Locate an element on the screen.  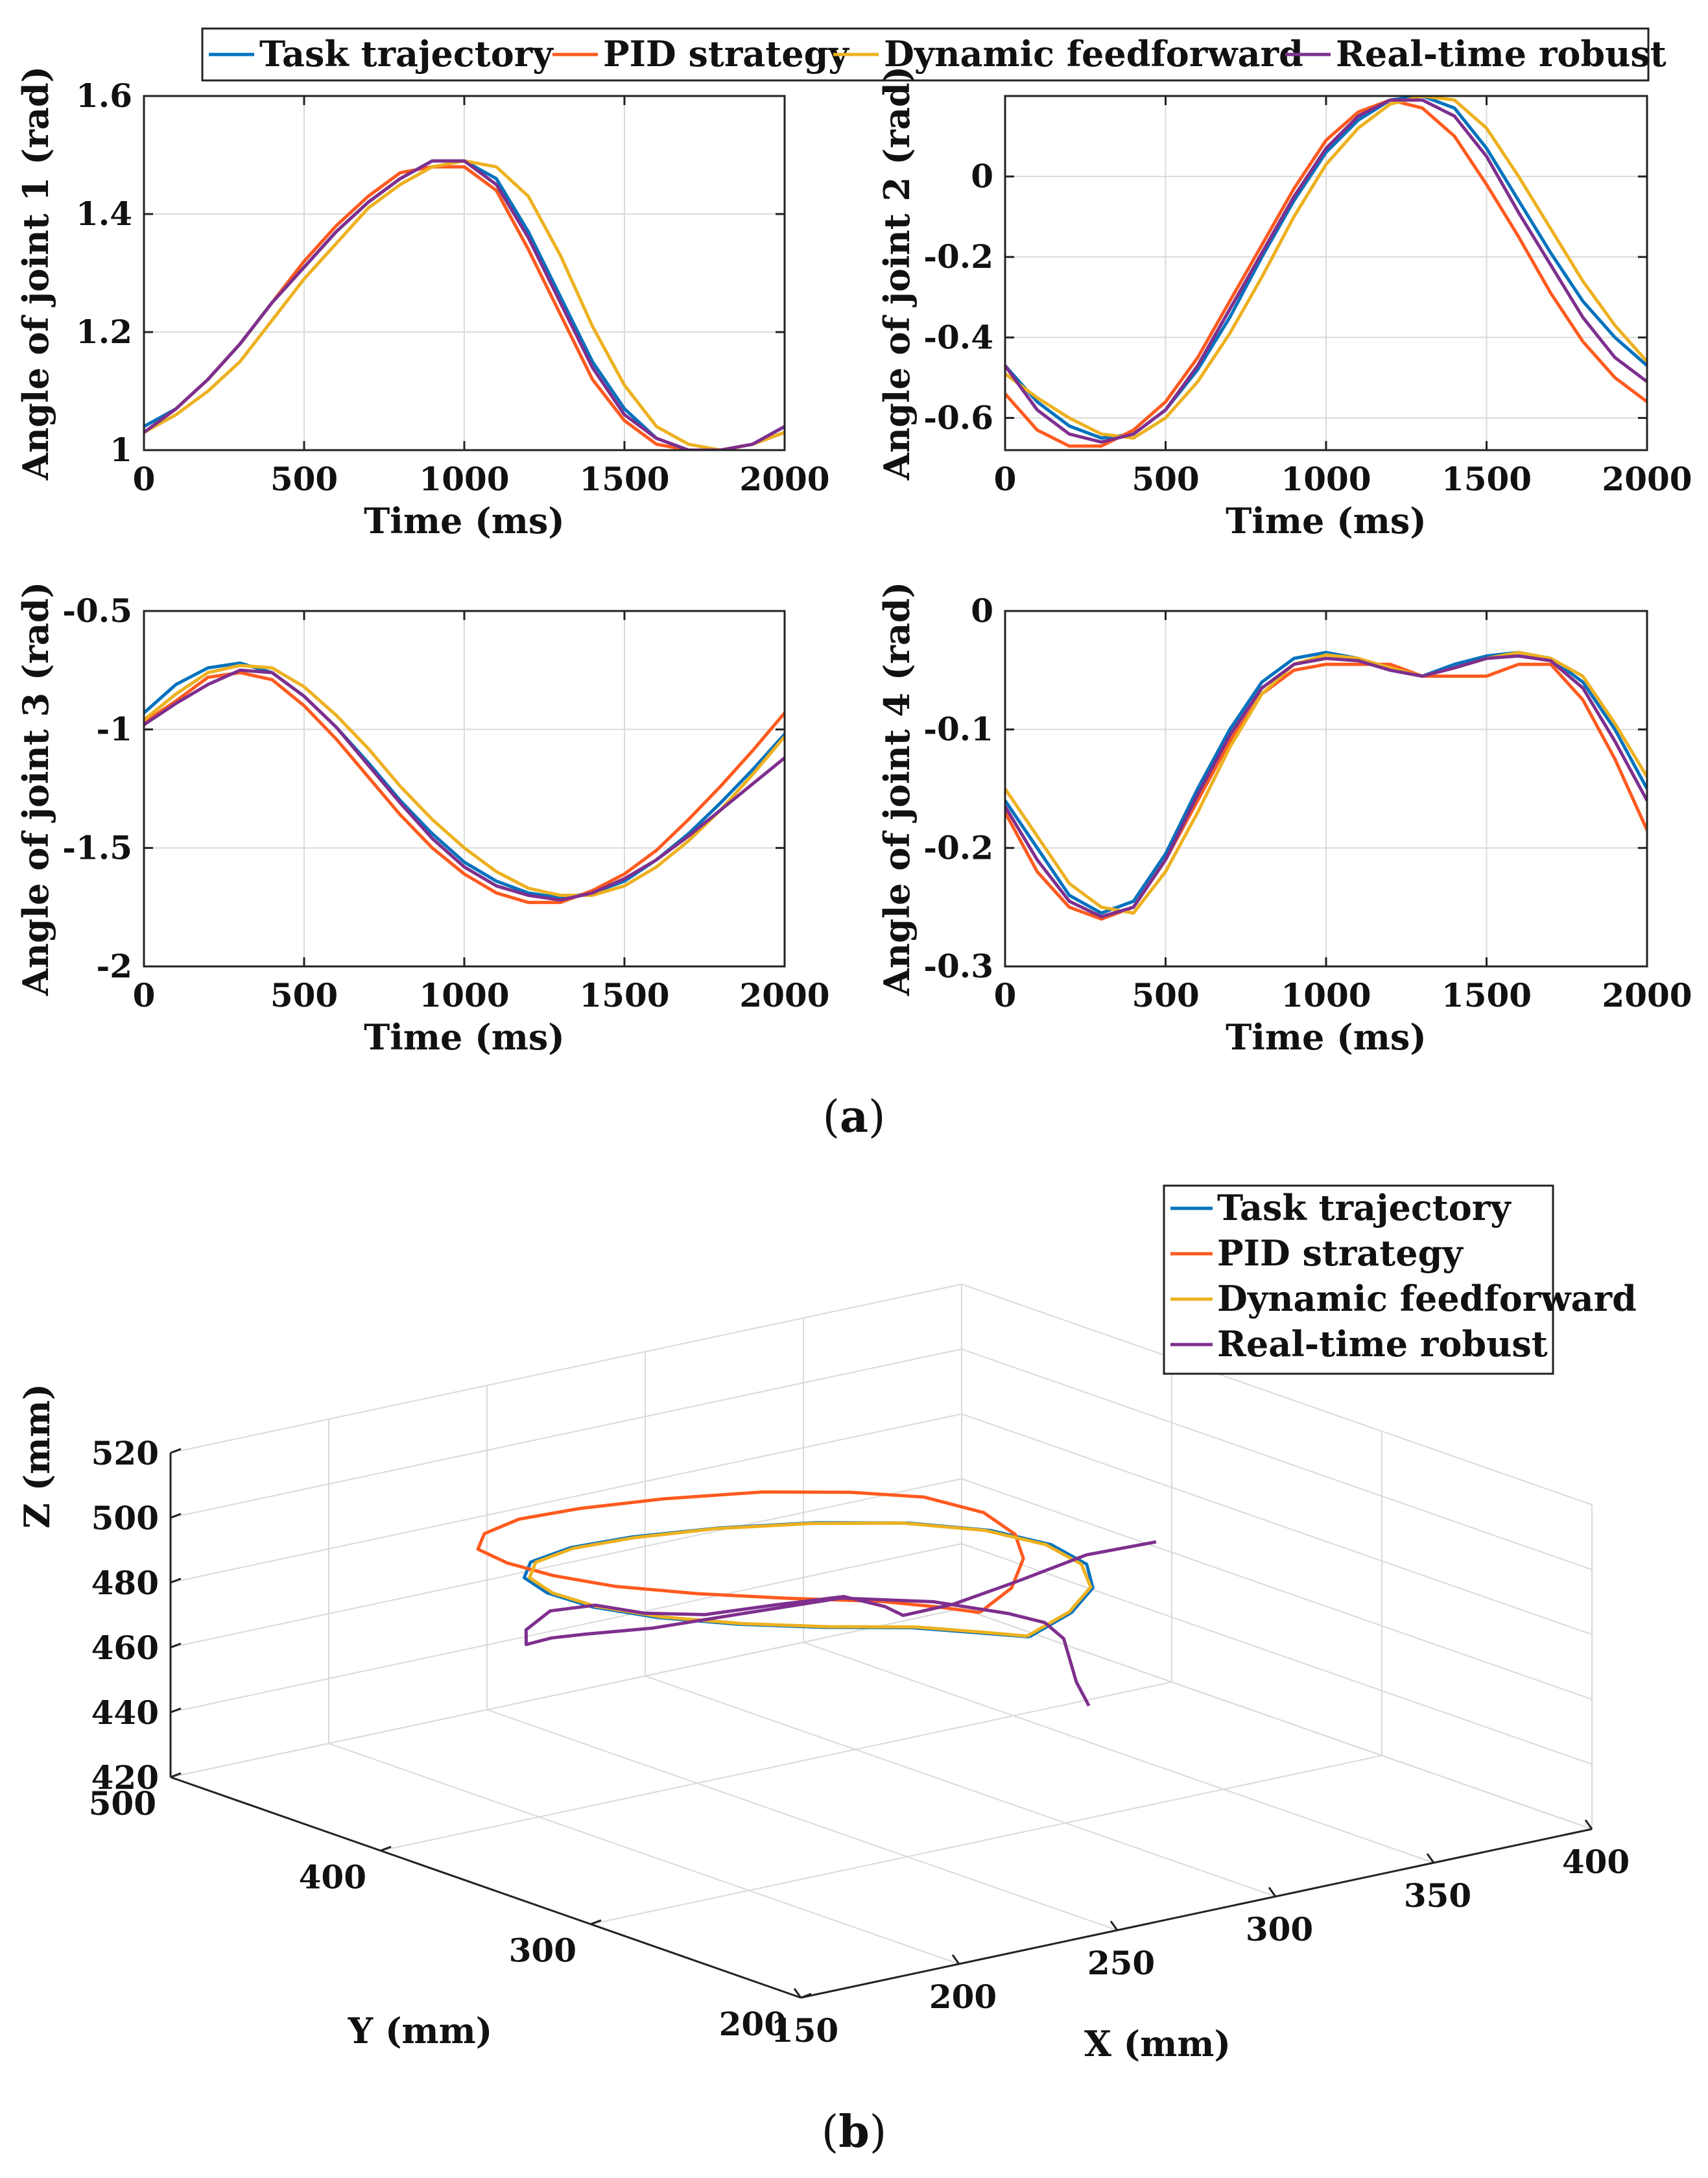
y-axis-label: Angle of joint 3 (rad) is located at coordinates (35, 789).